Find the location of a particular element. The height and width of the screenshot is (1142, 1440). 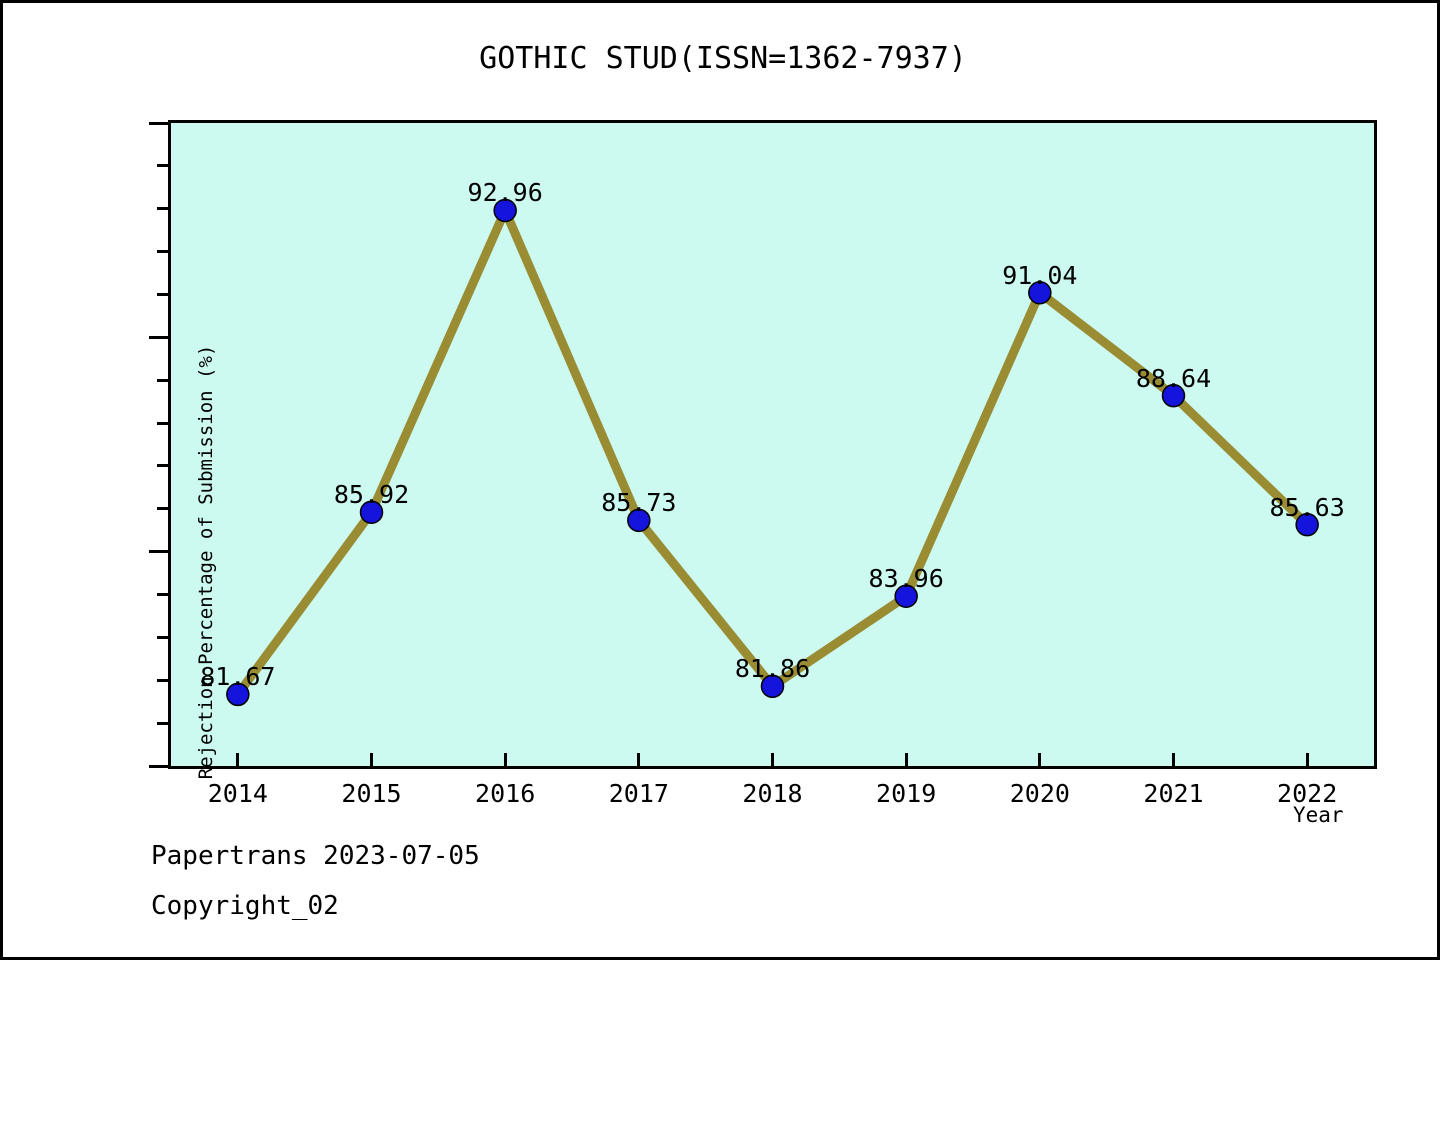

x-tick-label: 2017 is located at coordinates (638, 793).